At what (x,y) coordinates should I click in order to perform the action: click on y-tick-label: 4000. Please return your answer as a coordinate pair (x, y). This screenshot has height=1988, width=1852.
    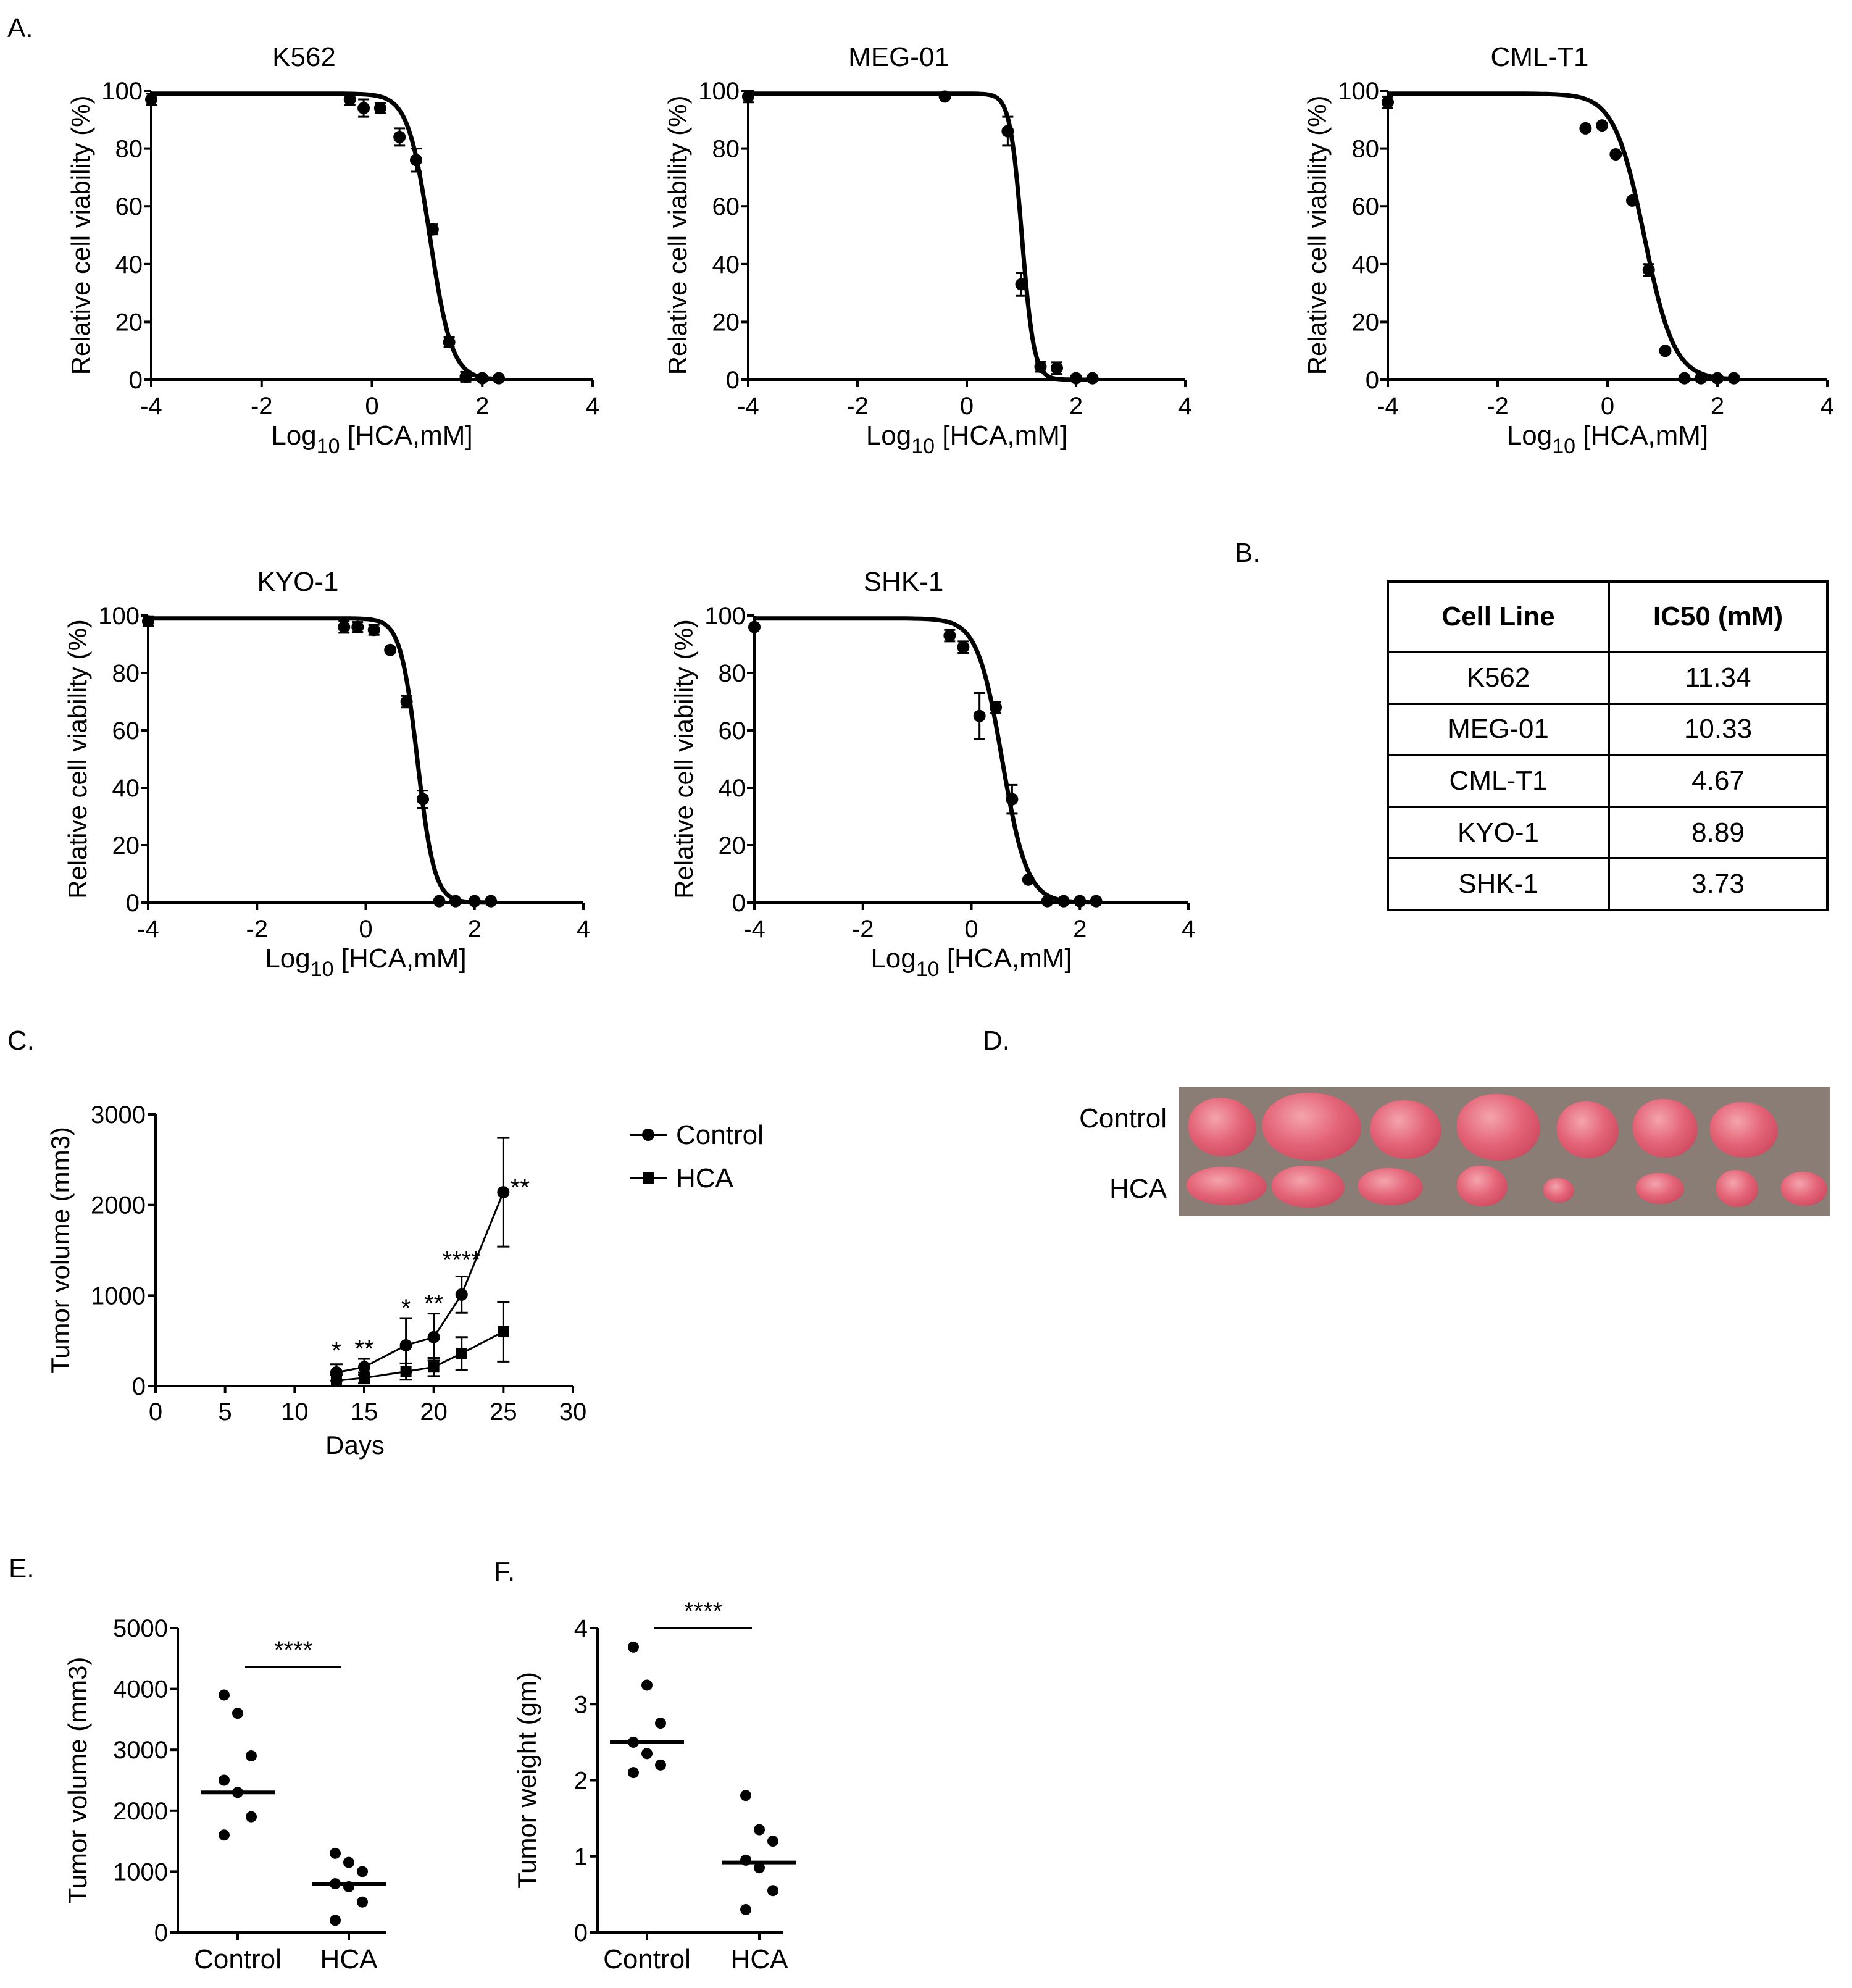
    Looking at the image, I should click on (140, 1689).